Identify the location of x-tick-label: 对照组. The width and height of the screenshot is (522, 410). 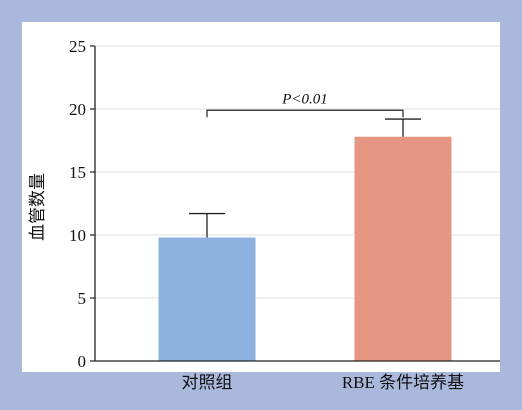
(207, 382).